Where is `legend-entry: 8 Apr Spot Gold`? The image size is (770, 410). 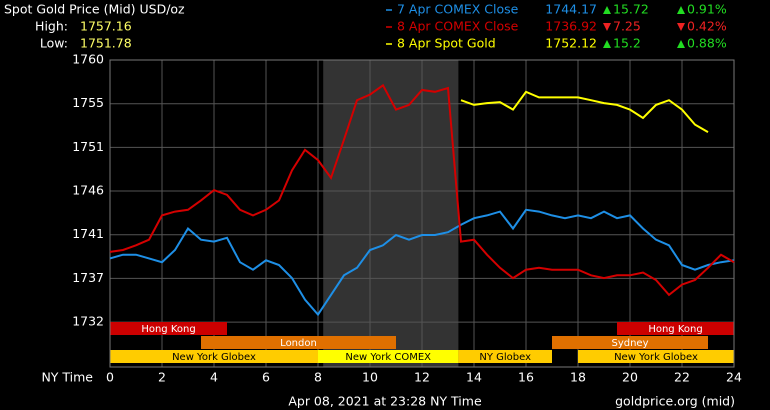
legend-entry: 8 Apr Spot Gold is located at coordinates (446, 43).